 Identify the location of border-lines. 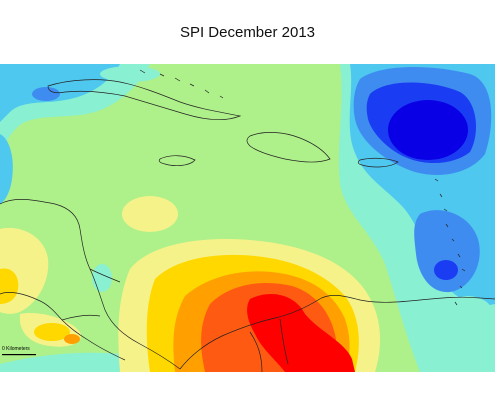
(175, 320).